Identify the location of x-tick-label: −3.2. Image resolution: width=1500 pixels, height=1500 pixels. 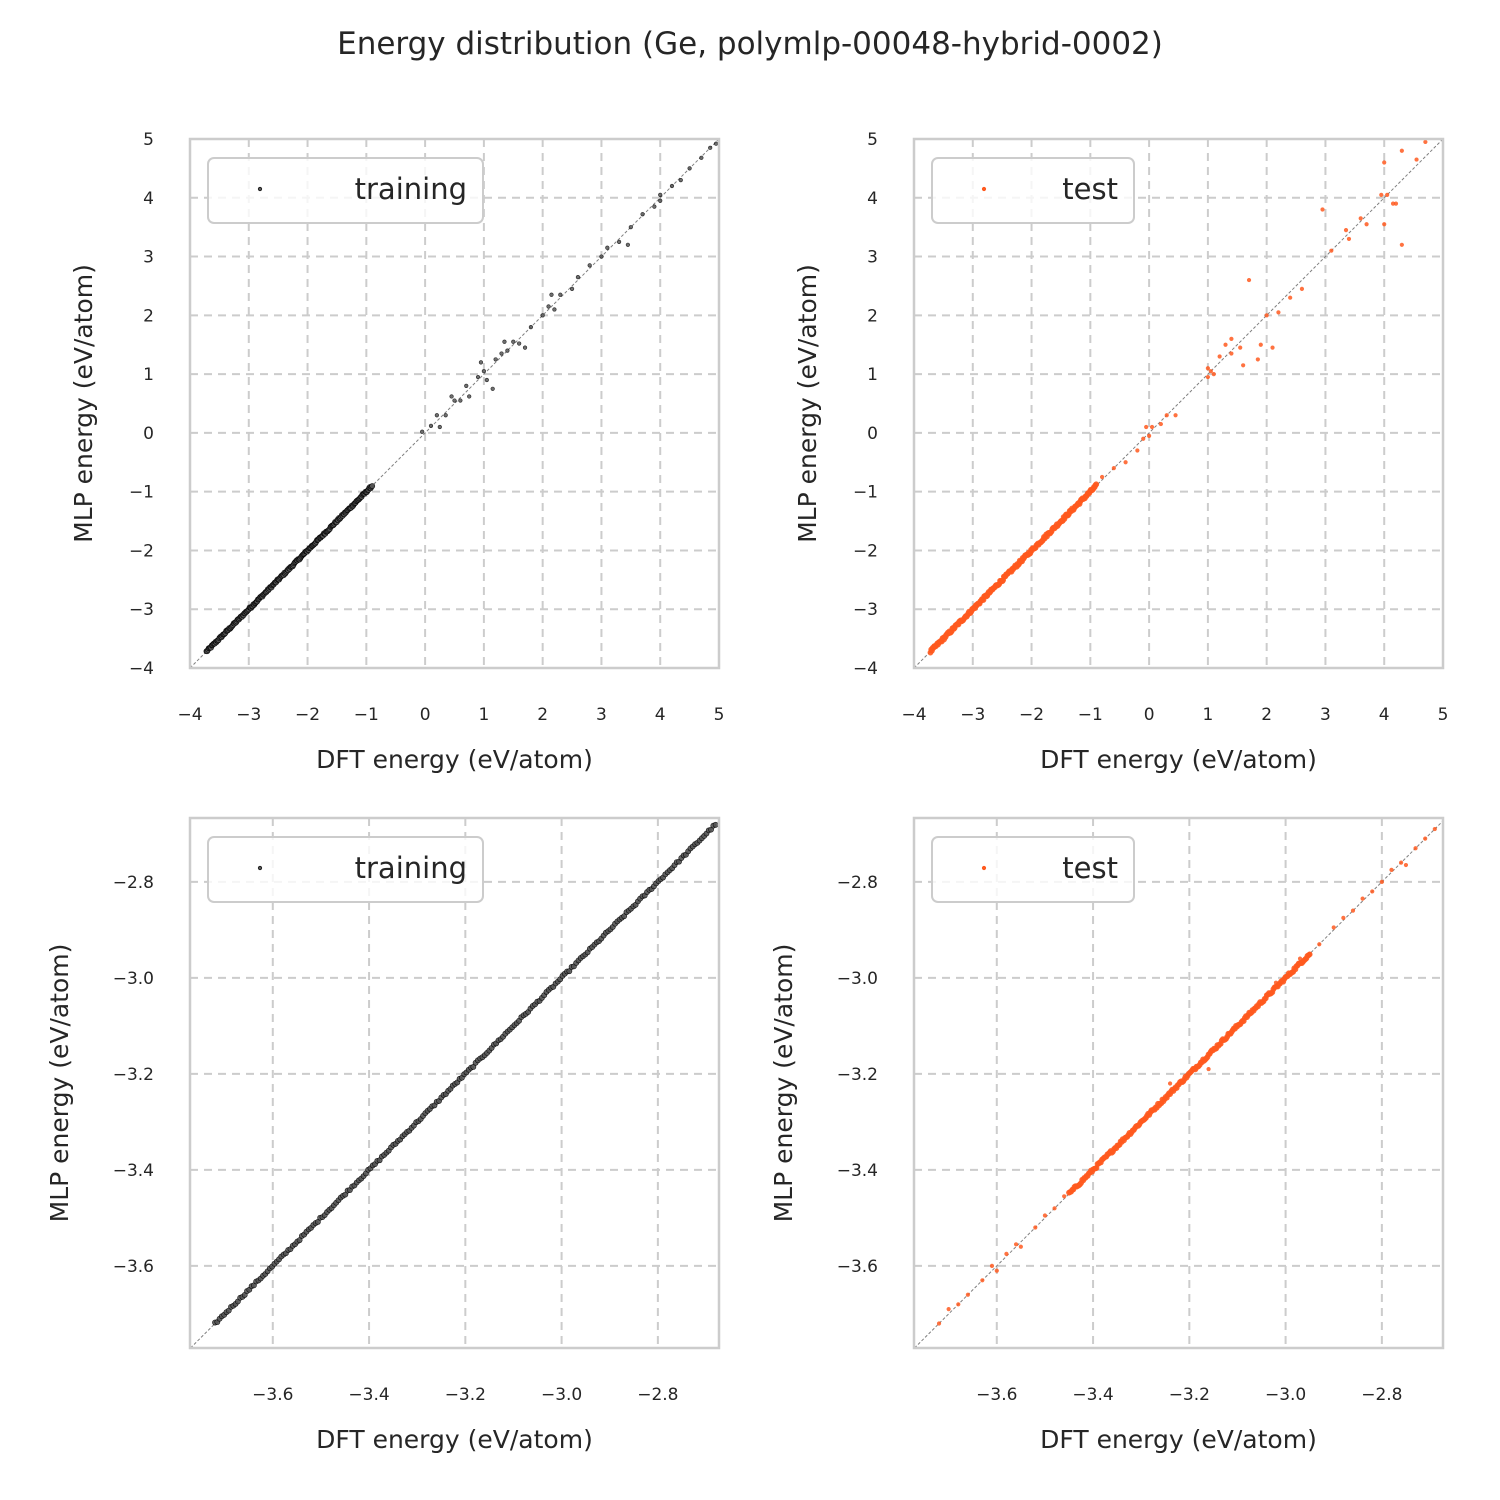
(465, 1395).